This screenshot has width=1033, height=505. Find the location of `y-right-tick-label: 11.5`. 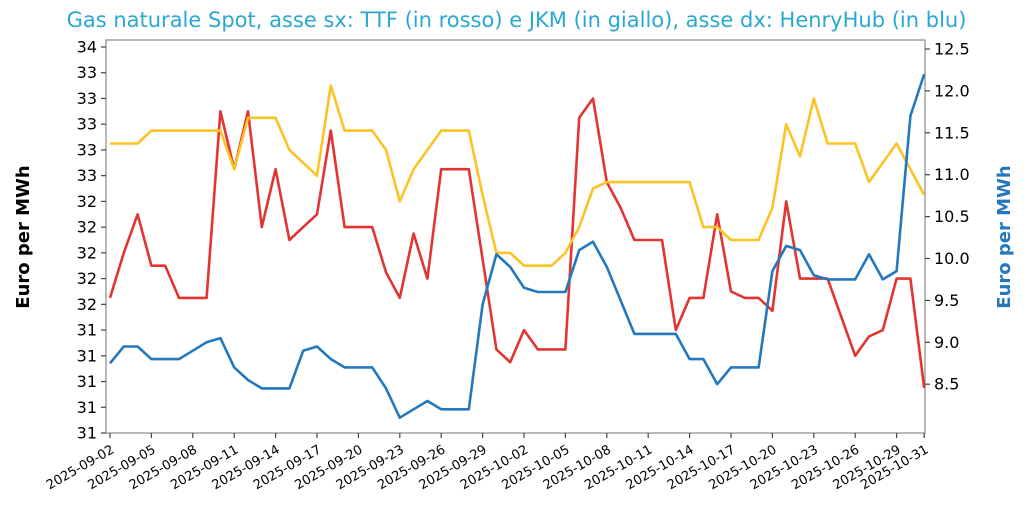

y-right-tick-label: 11.5 is located at coordinates (952, 132).